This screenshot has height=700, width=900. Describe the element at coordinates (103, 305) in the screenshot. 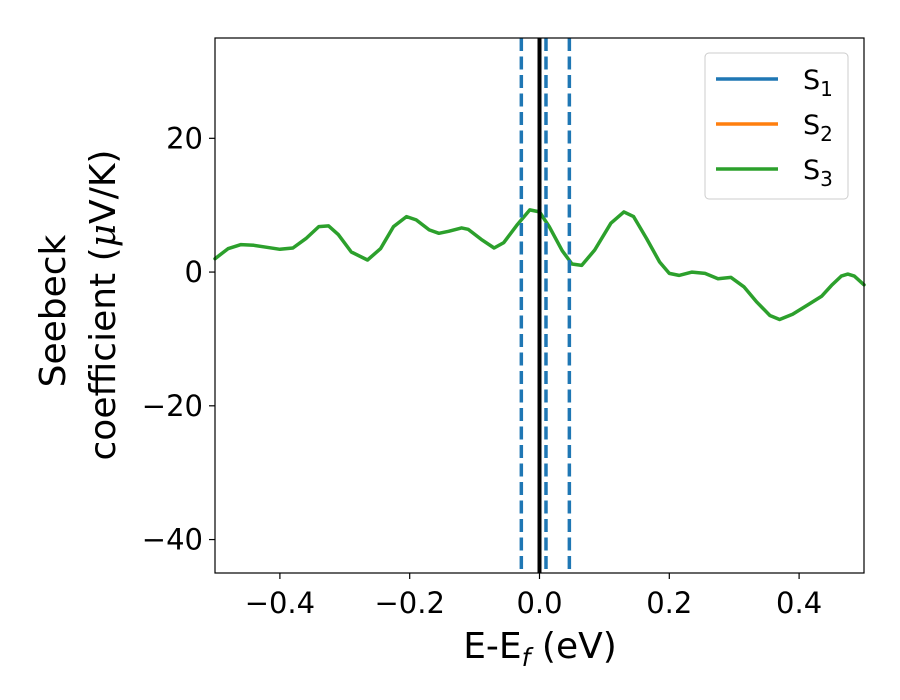

I see `y-axis-label-line2: coefficient (μV/K)` at that location.